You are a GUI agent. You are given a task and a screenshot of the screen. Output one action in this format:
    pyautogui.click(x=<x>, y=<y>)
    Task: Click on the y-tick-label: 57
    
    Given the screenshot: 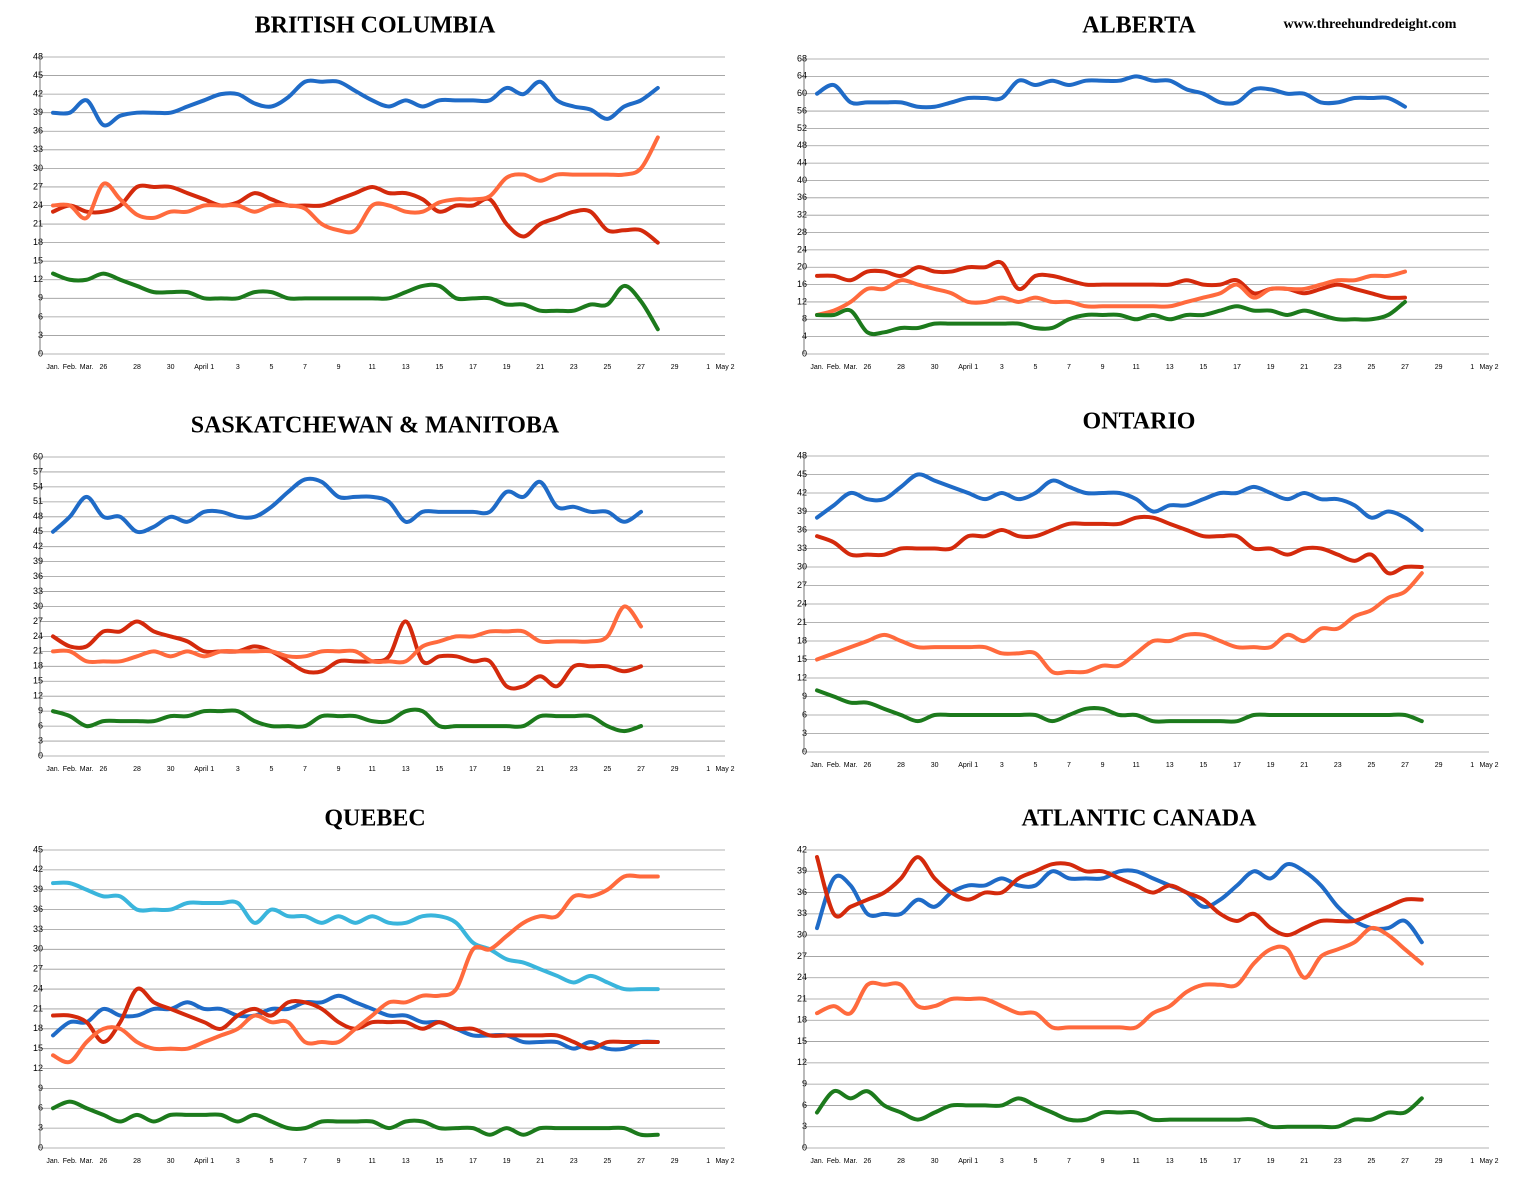 What is the action you would take?
    pyautogui.click(x=38, y=471)
    